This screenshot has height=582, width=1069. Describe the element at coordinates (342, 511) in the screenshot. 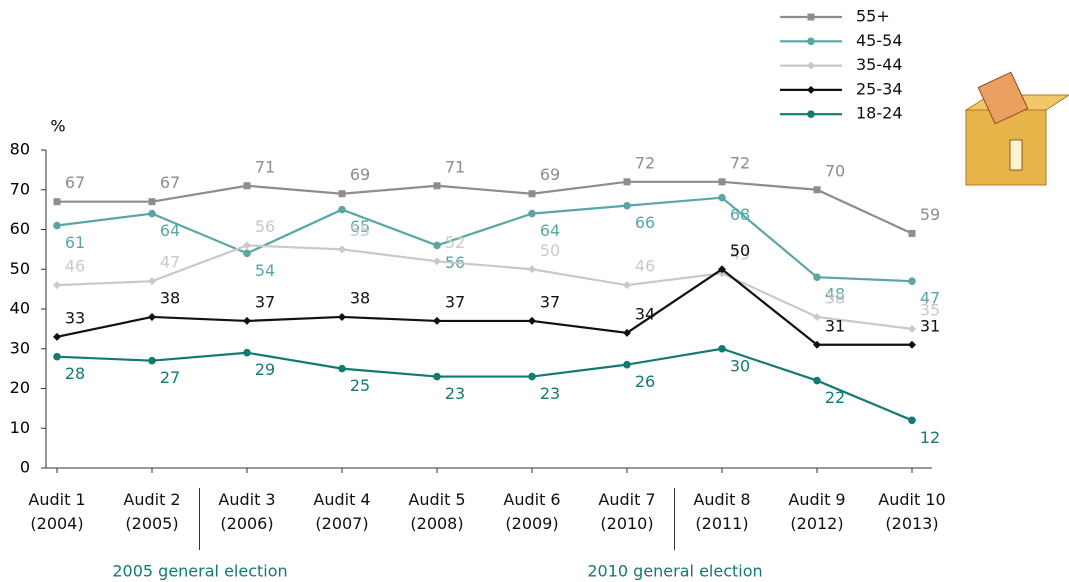

I see `x-tick-label: Audit 4 (2007)` at that location.